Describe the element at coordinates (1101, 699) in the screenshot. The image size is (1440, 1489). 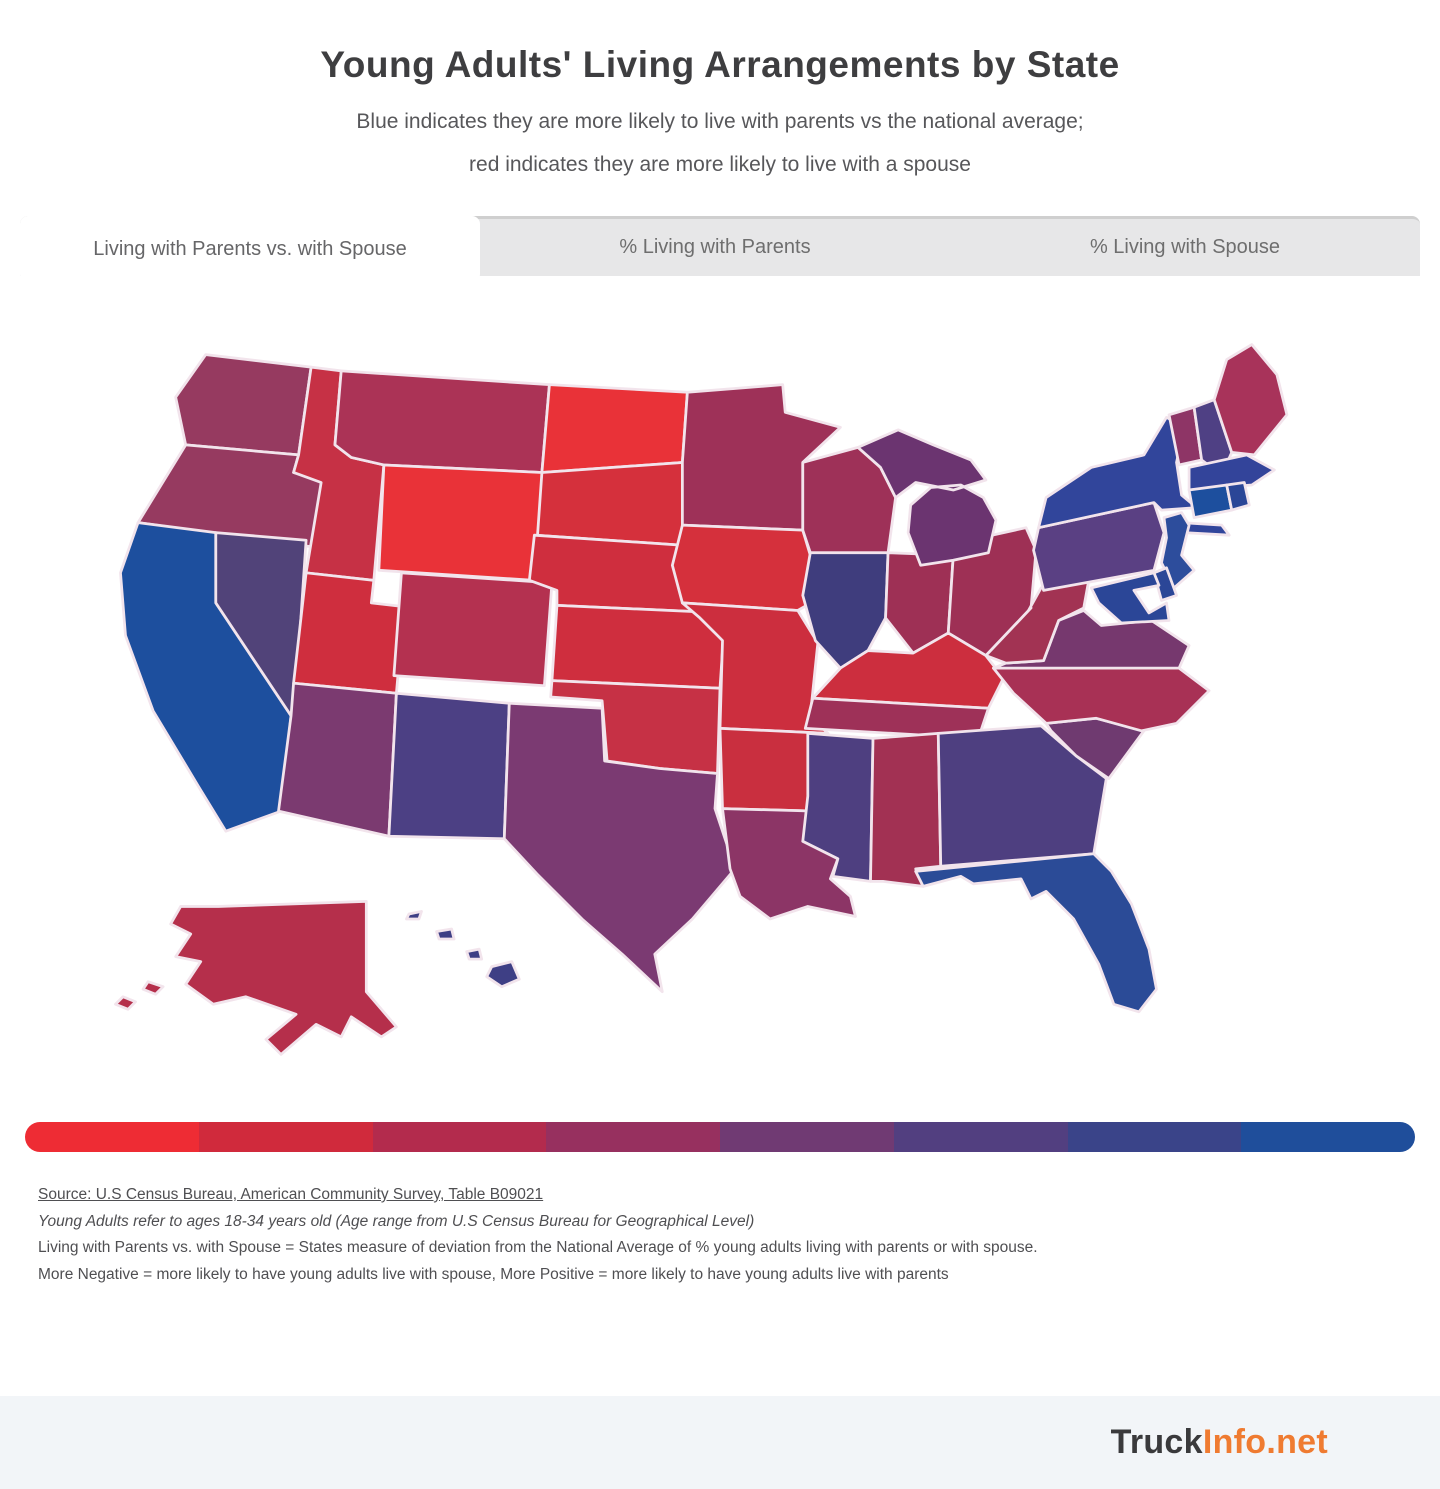
I see `state-nc` at that location.